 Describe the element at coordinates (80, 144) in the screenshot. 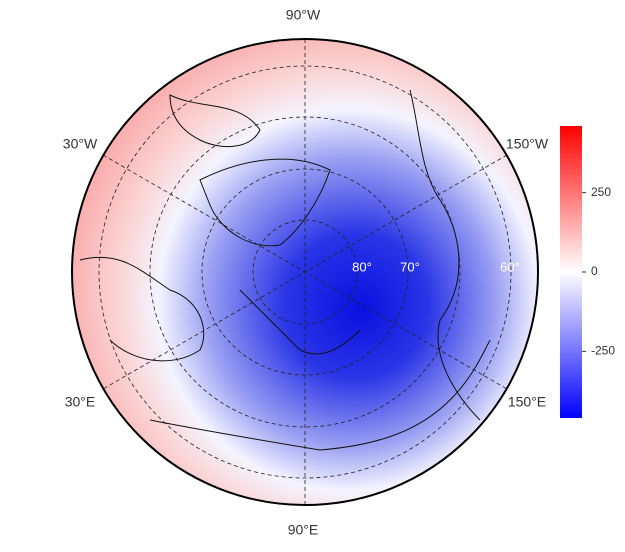

I see `longitude-label: 30°W` at that location.